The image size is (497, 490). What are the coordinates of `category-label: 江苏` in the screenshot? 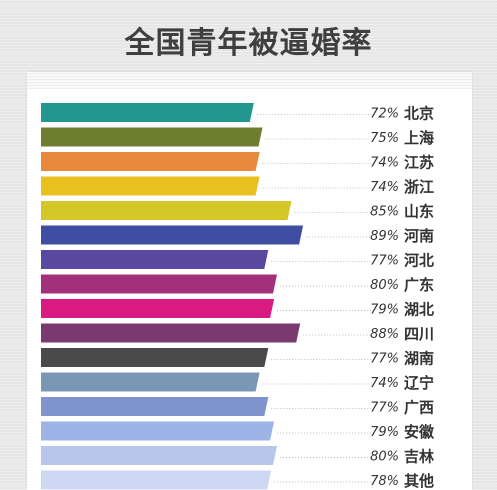 It's located at (419, 163).